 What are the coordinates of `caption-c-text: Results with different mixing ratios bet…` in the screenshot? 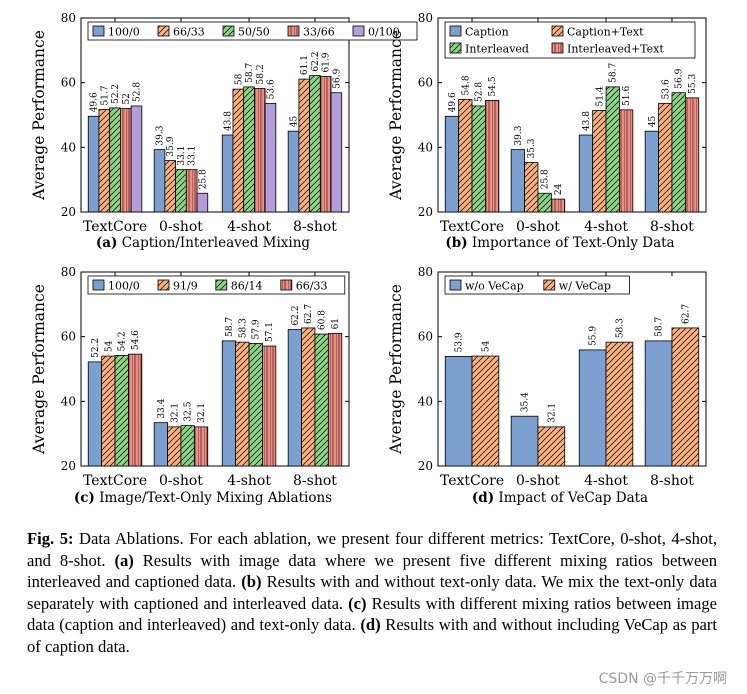 It's located at (372, 614).